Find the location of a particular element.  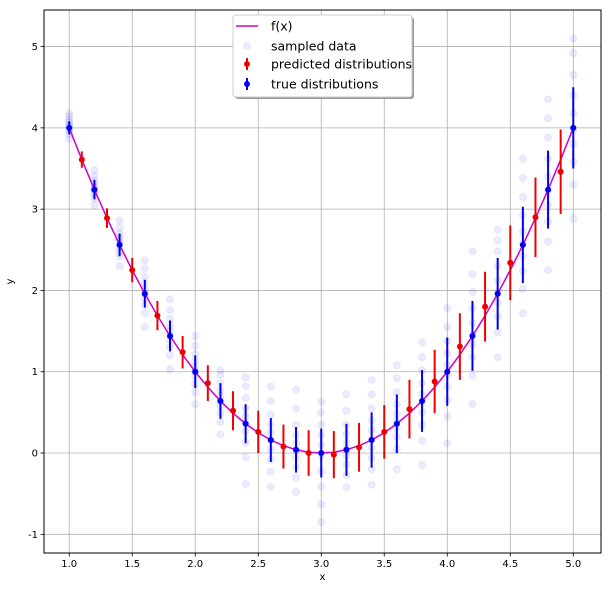

y-tick-label: 0 is located at coordinates (35, 454).